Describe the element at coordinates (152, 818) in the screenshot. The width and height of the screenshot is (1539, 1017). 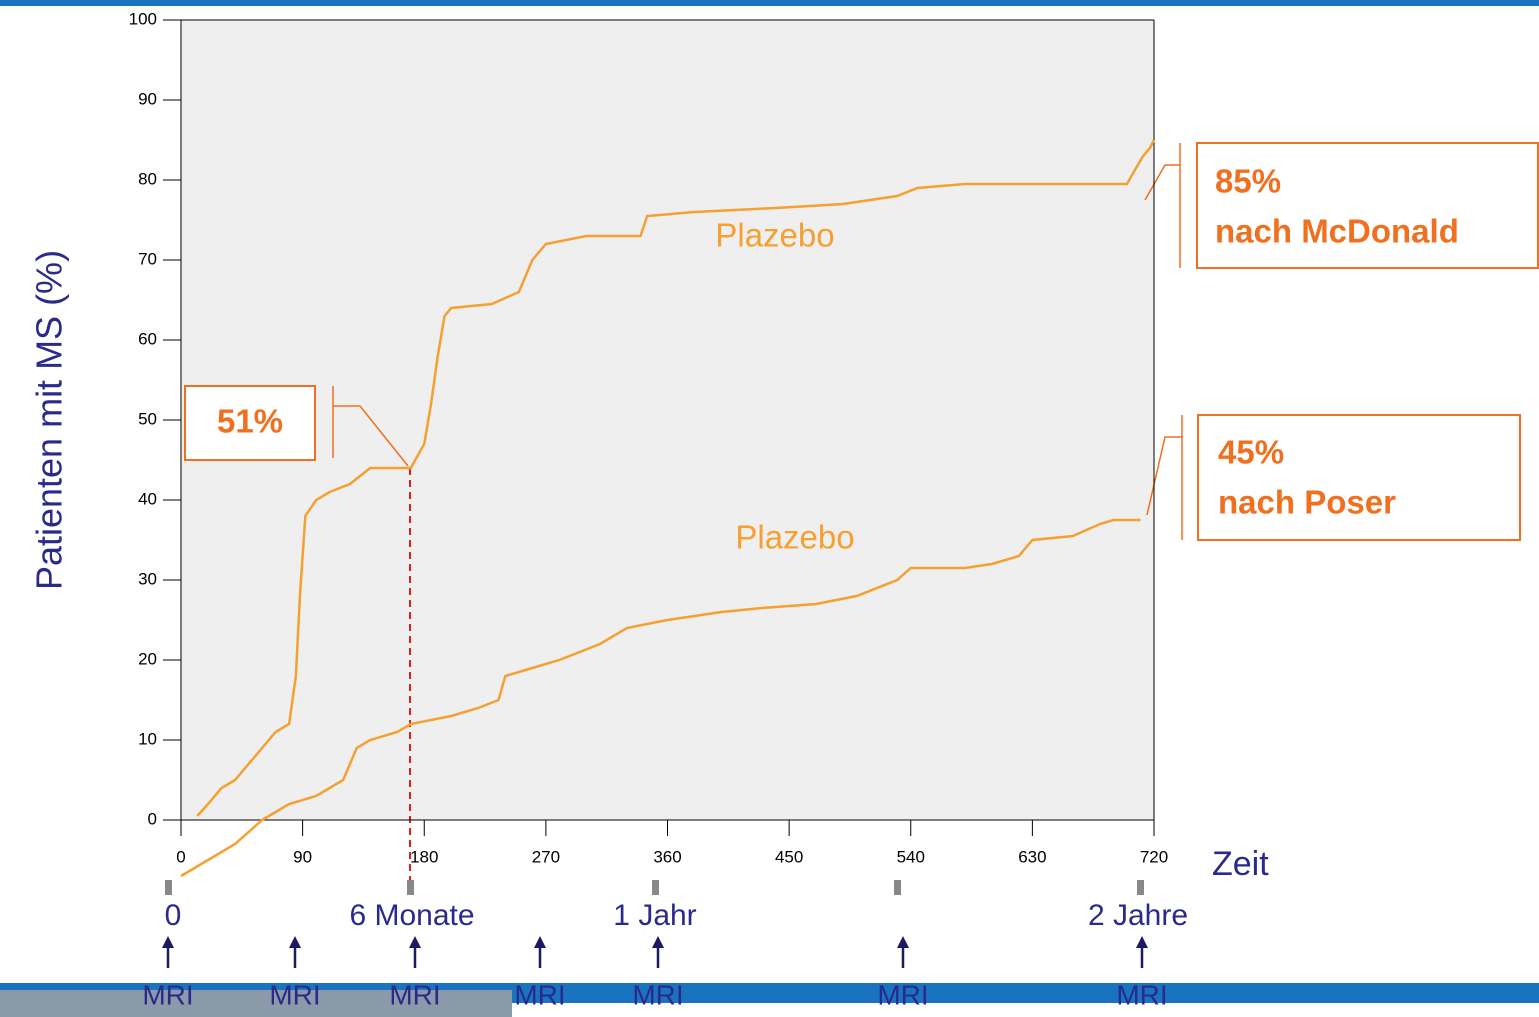
I see `y-tick-label: 0` at that location.